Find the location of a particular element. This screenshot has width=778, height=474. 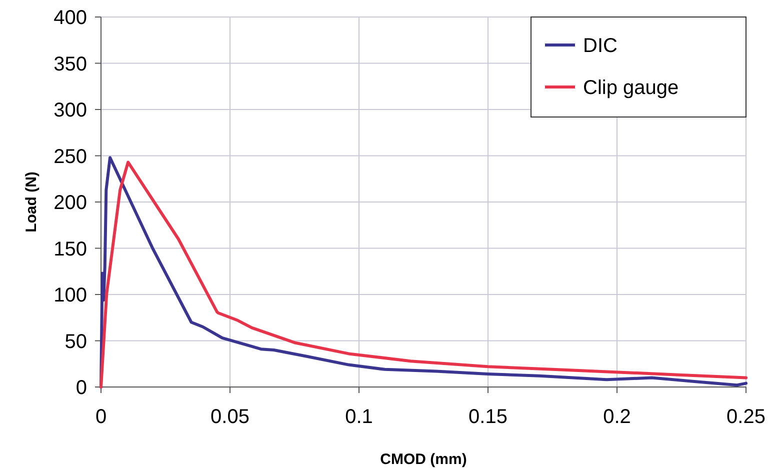

y-tick-label: 200 is located at coordinates (70, 203).